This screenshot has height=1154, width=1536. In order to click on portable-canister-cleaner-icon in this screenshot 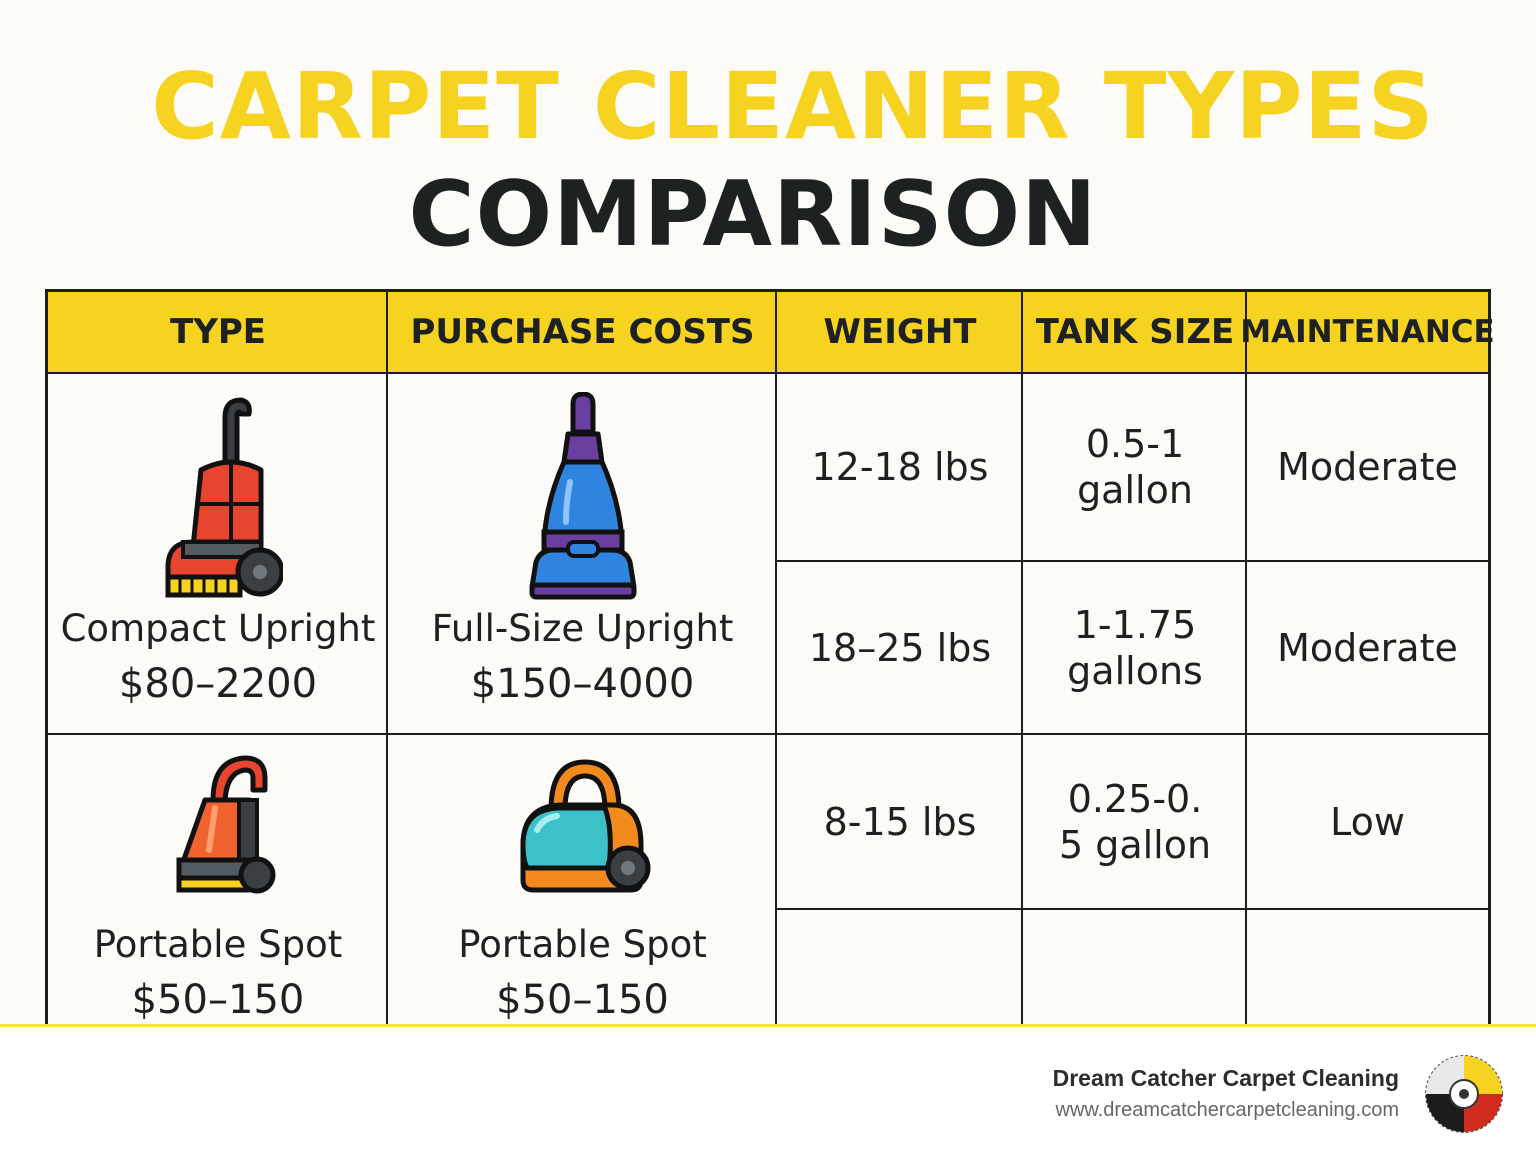, I will do `click(585, 826)`.